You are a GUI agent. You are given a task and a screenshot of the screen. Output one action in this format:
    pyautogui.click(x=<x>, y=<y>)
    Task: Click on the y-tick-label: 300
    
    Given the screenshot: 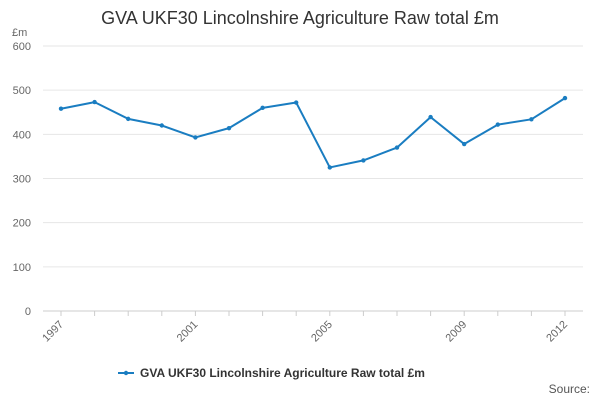 What is the action you would take?
    pyautogui.click(x=22, y=180)
    